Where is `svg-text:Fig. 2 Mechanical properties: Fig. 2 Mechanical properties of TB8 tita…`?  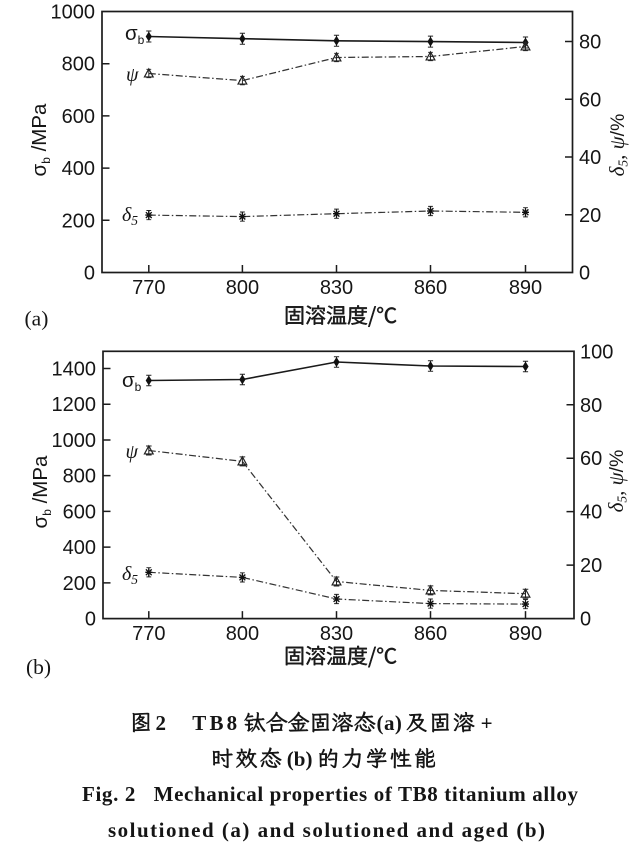 svg-text:Fig. 2 Mechanical properties: Fig. 2 Mechanical properties of TB8 tita… is located at coordinates (330, 794).